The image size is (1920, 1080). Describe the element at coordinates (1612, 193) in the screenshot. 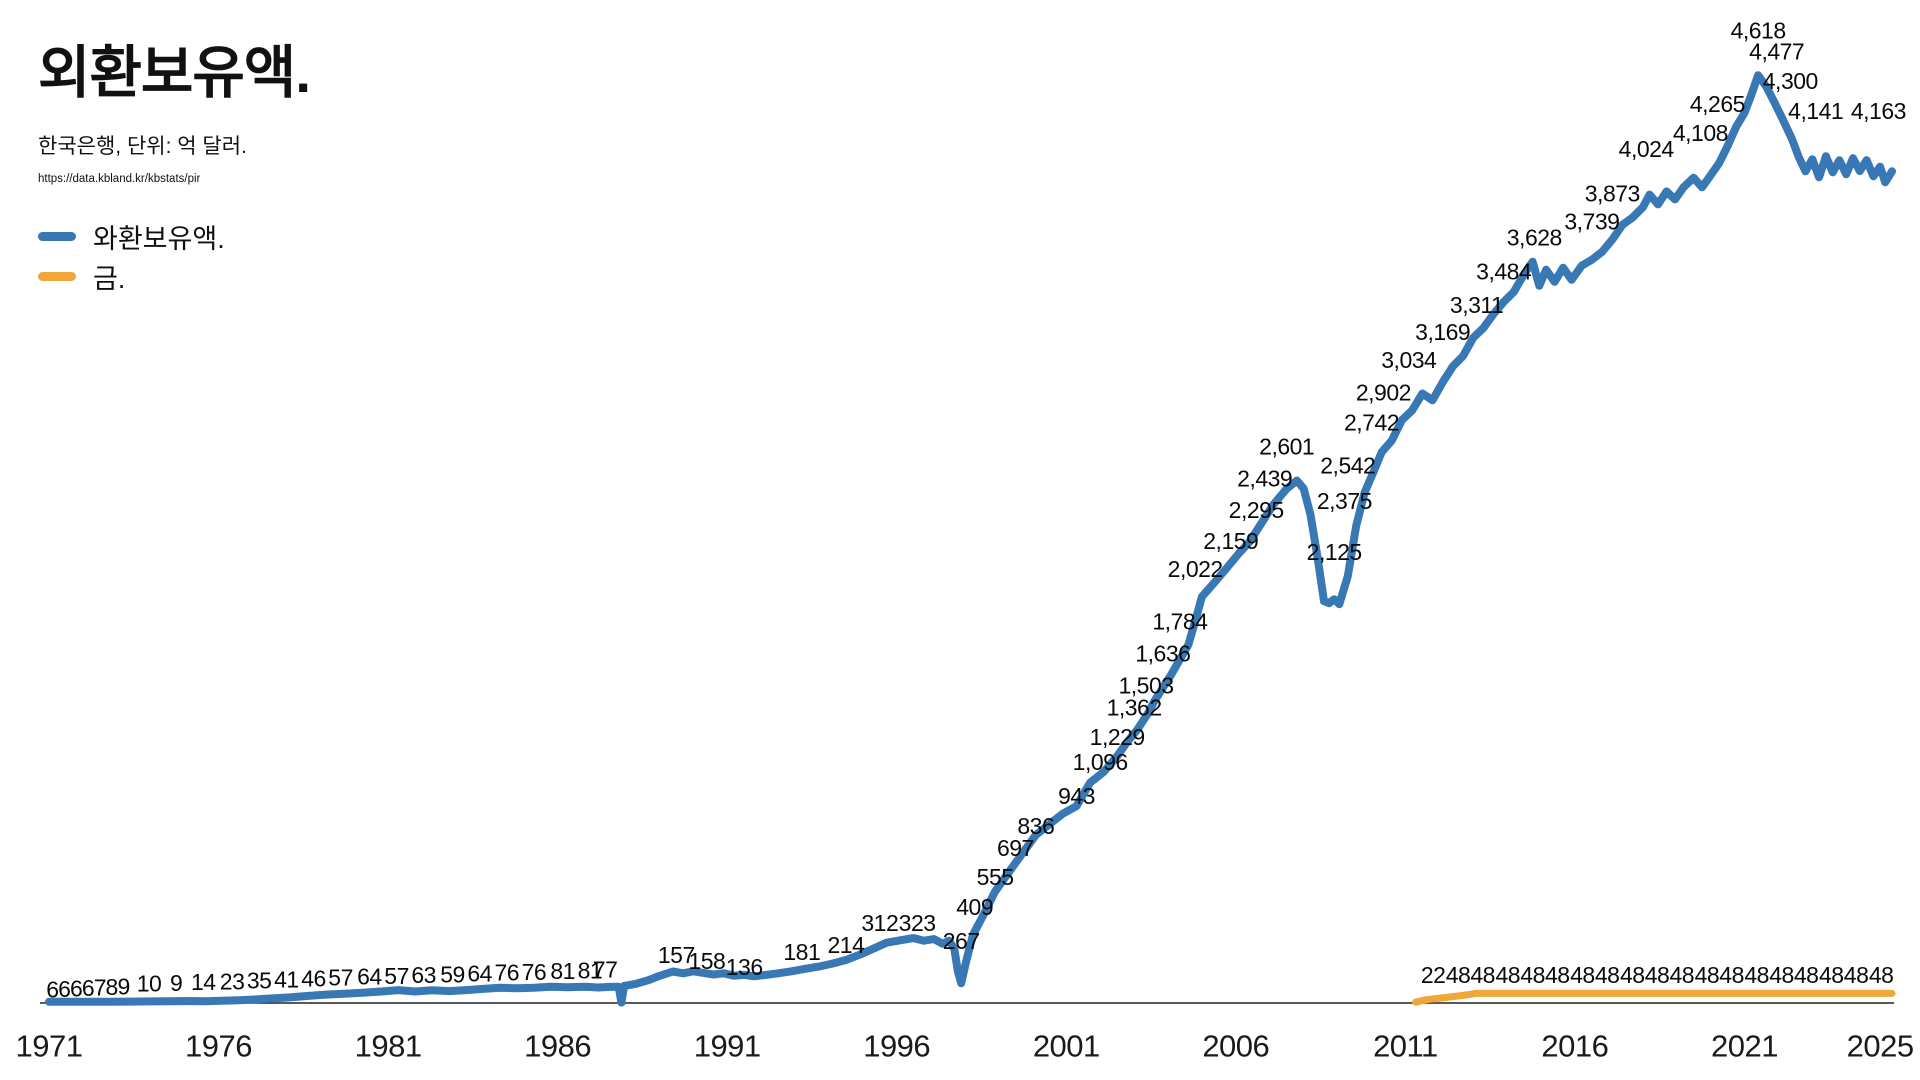

I see `data-label: 3,873` at that location.